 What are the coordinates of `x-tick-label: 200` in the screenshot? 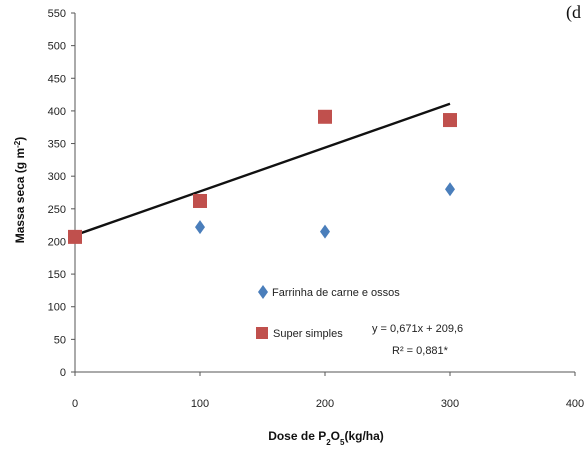 It's located at (325, 404).